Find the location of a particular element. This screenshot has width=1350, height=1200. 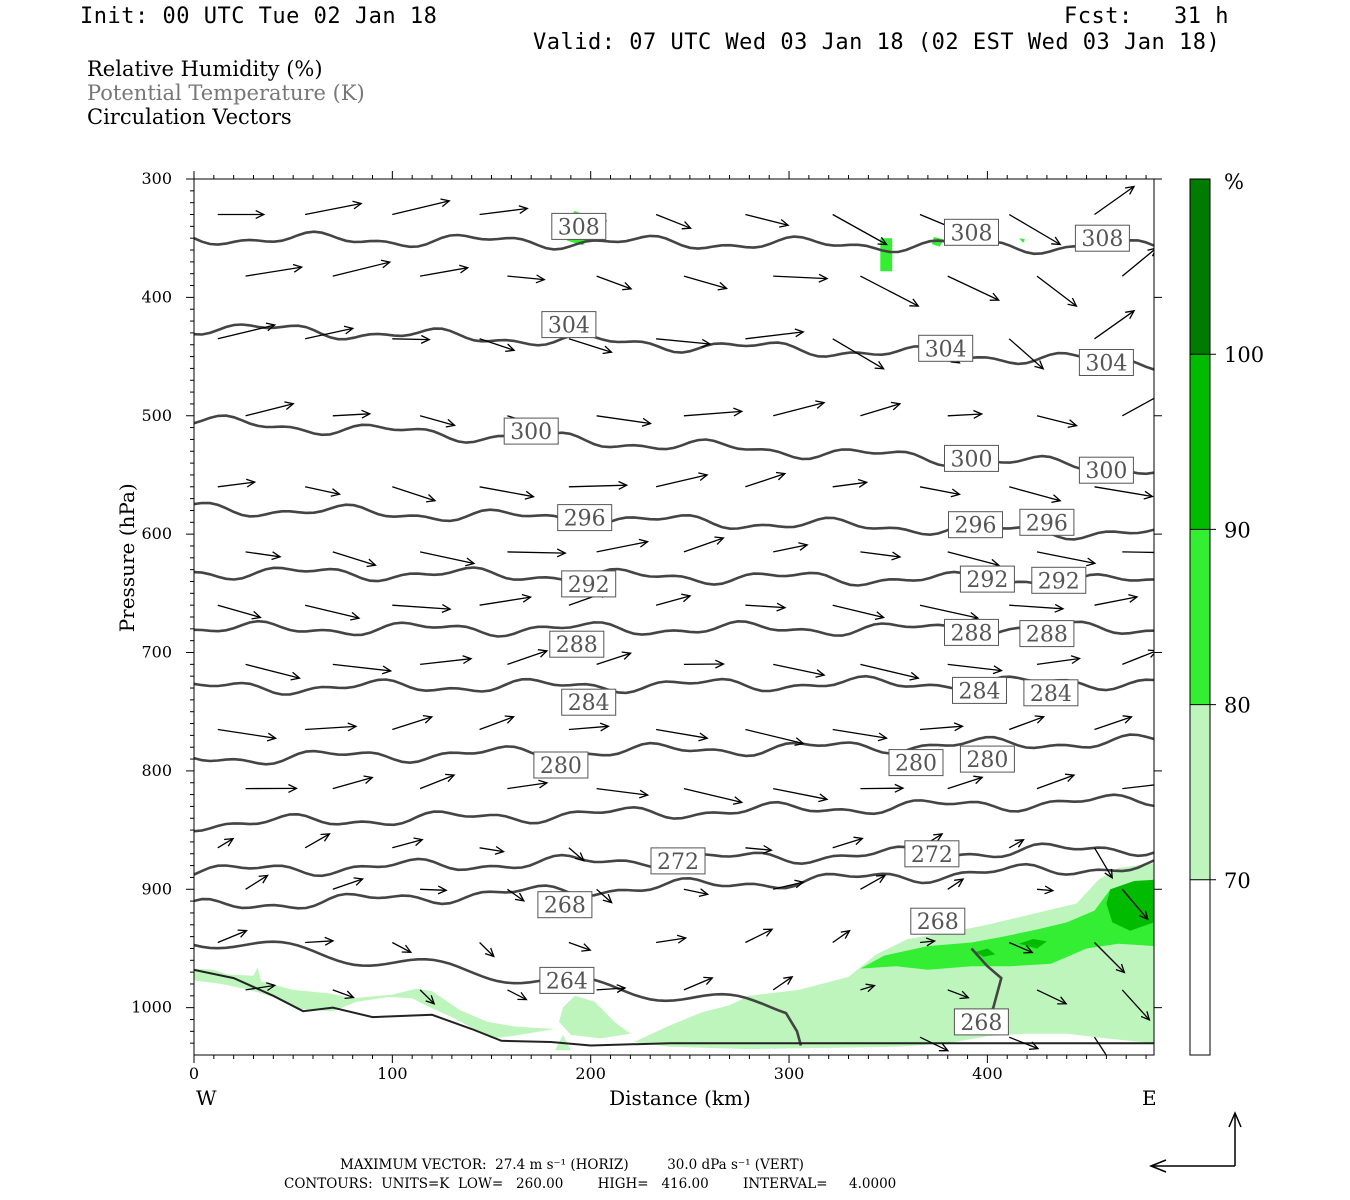

y-tick-label: 1000 is located at coordinates (151, 1007).